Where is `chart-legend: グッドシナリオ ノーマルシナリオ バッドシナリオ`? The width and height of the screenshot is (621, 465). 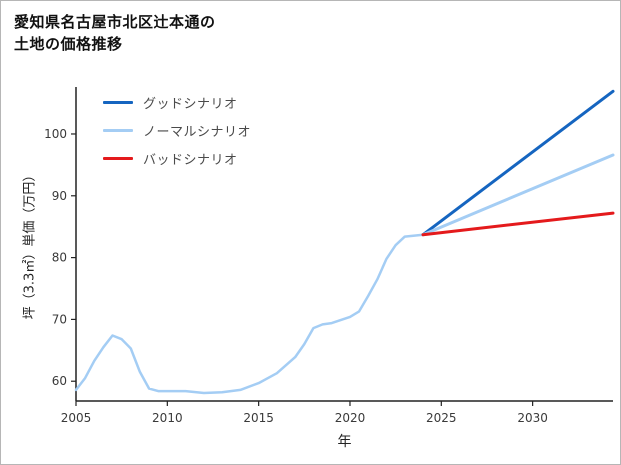 chart-legend: グッドシナリオ ノーマルシナリオ バッドシナリオ is located at coordinates (177, 130).